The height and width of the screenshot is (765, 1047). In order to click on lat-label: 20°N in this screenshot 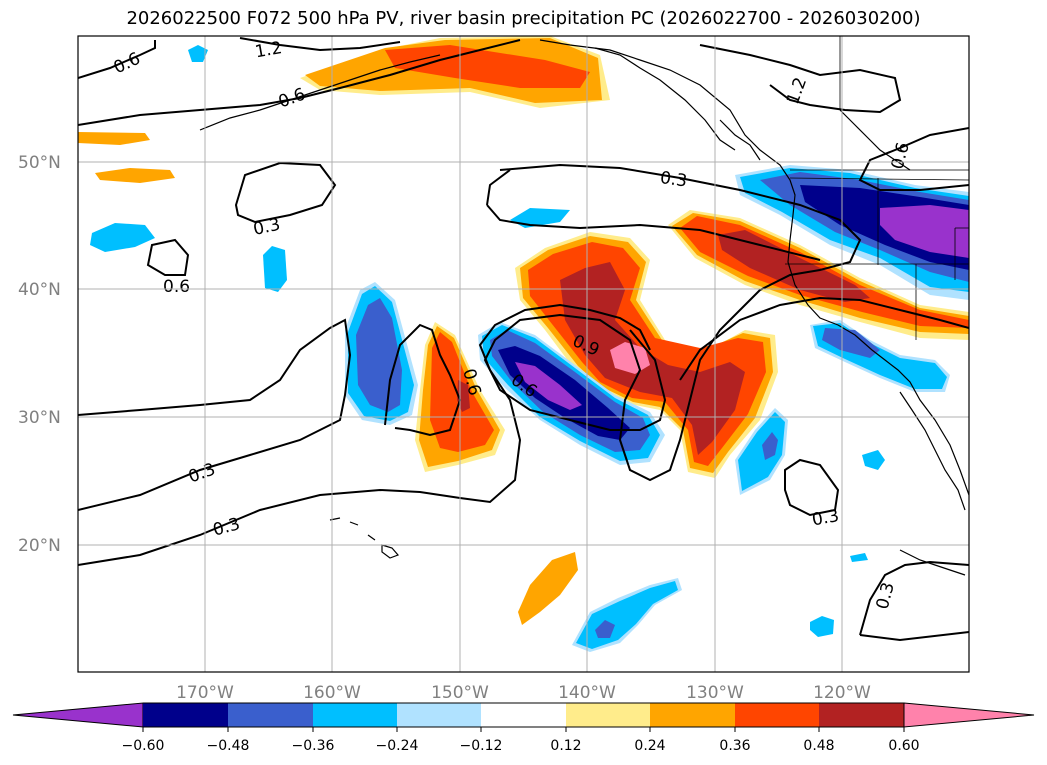, I will do `click(39, 546)`.